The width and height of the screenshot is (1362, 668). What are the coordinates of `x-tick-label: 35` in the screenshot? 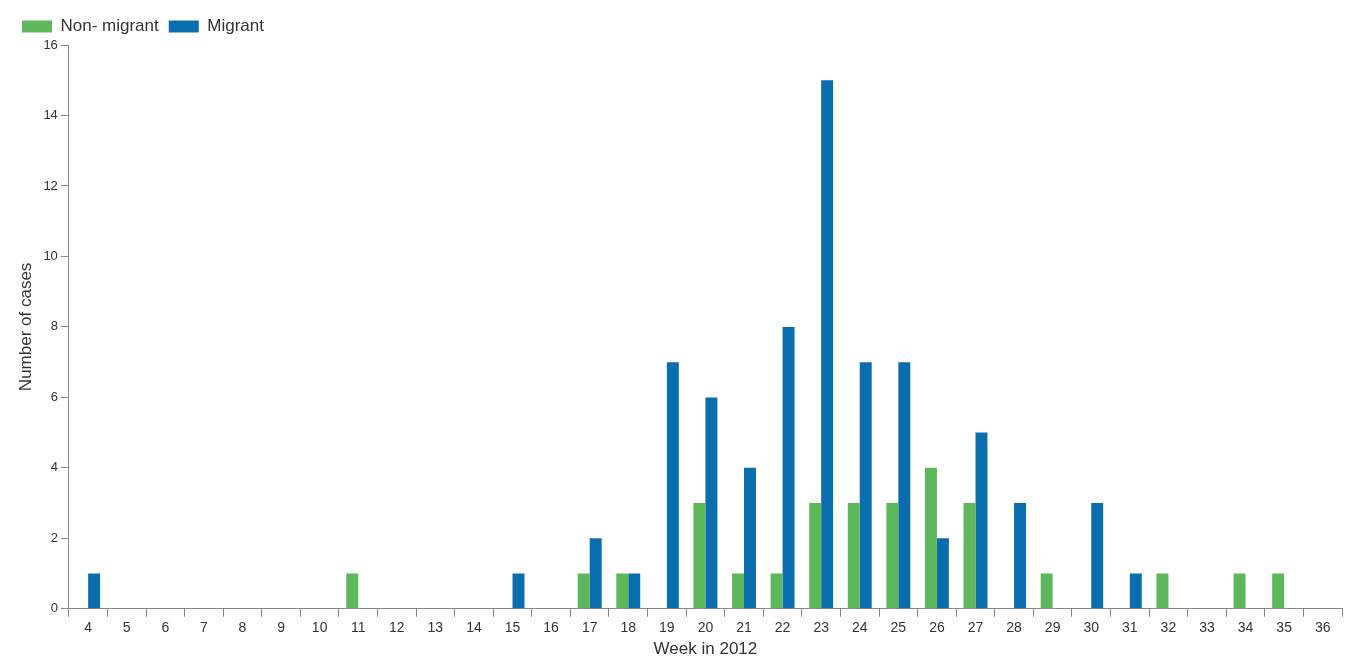 It's located at (1284, 627).